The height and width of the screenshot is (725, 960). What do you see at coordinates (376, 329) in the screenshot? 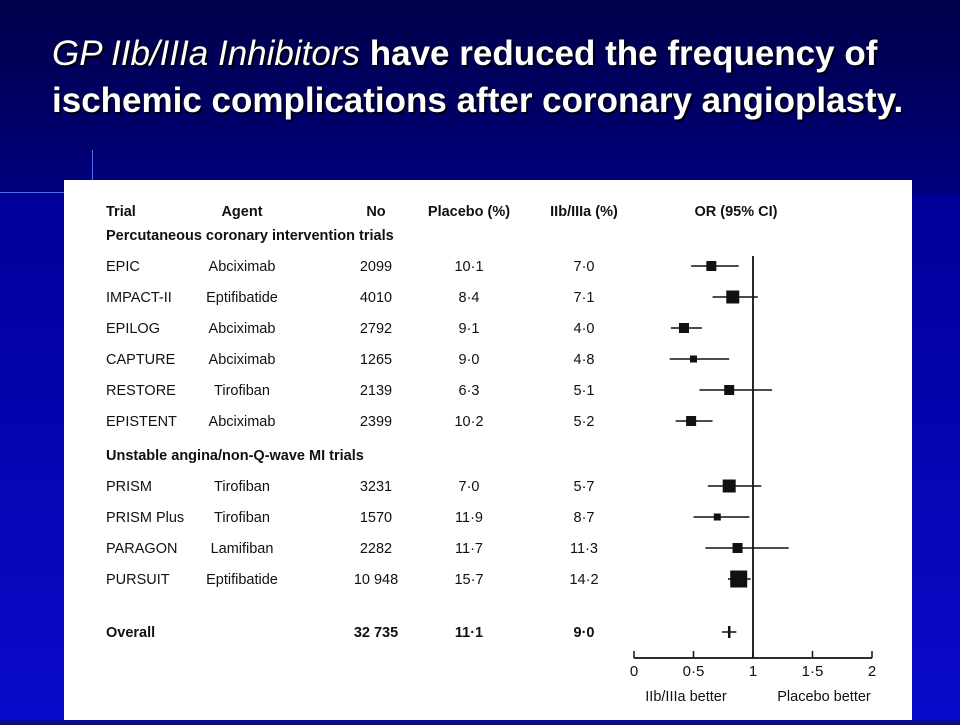
I see `sample-size: 2792` at bounding box center [376, 329].